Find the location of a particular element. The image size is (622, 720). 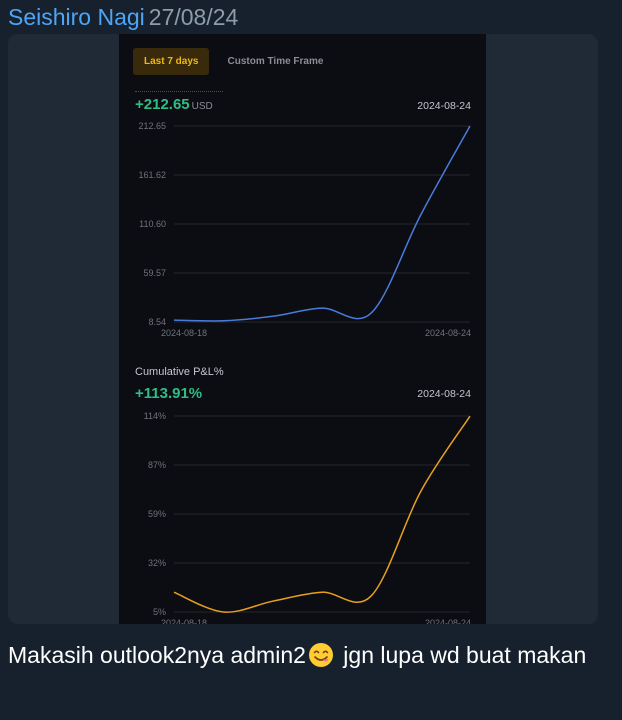

y-tick-label: 87% is located at coordinates (157, 465).